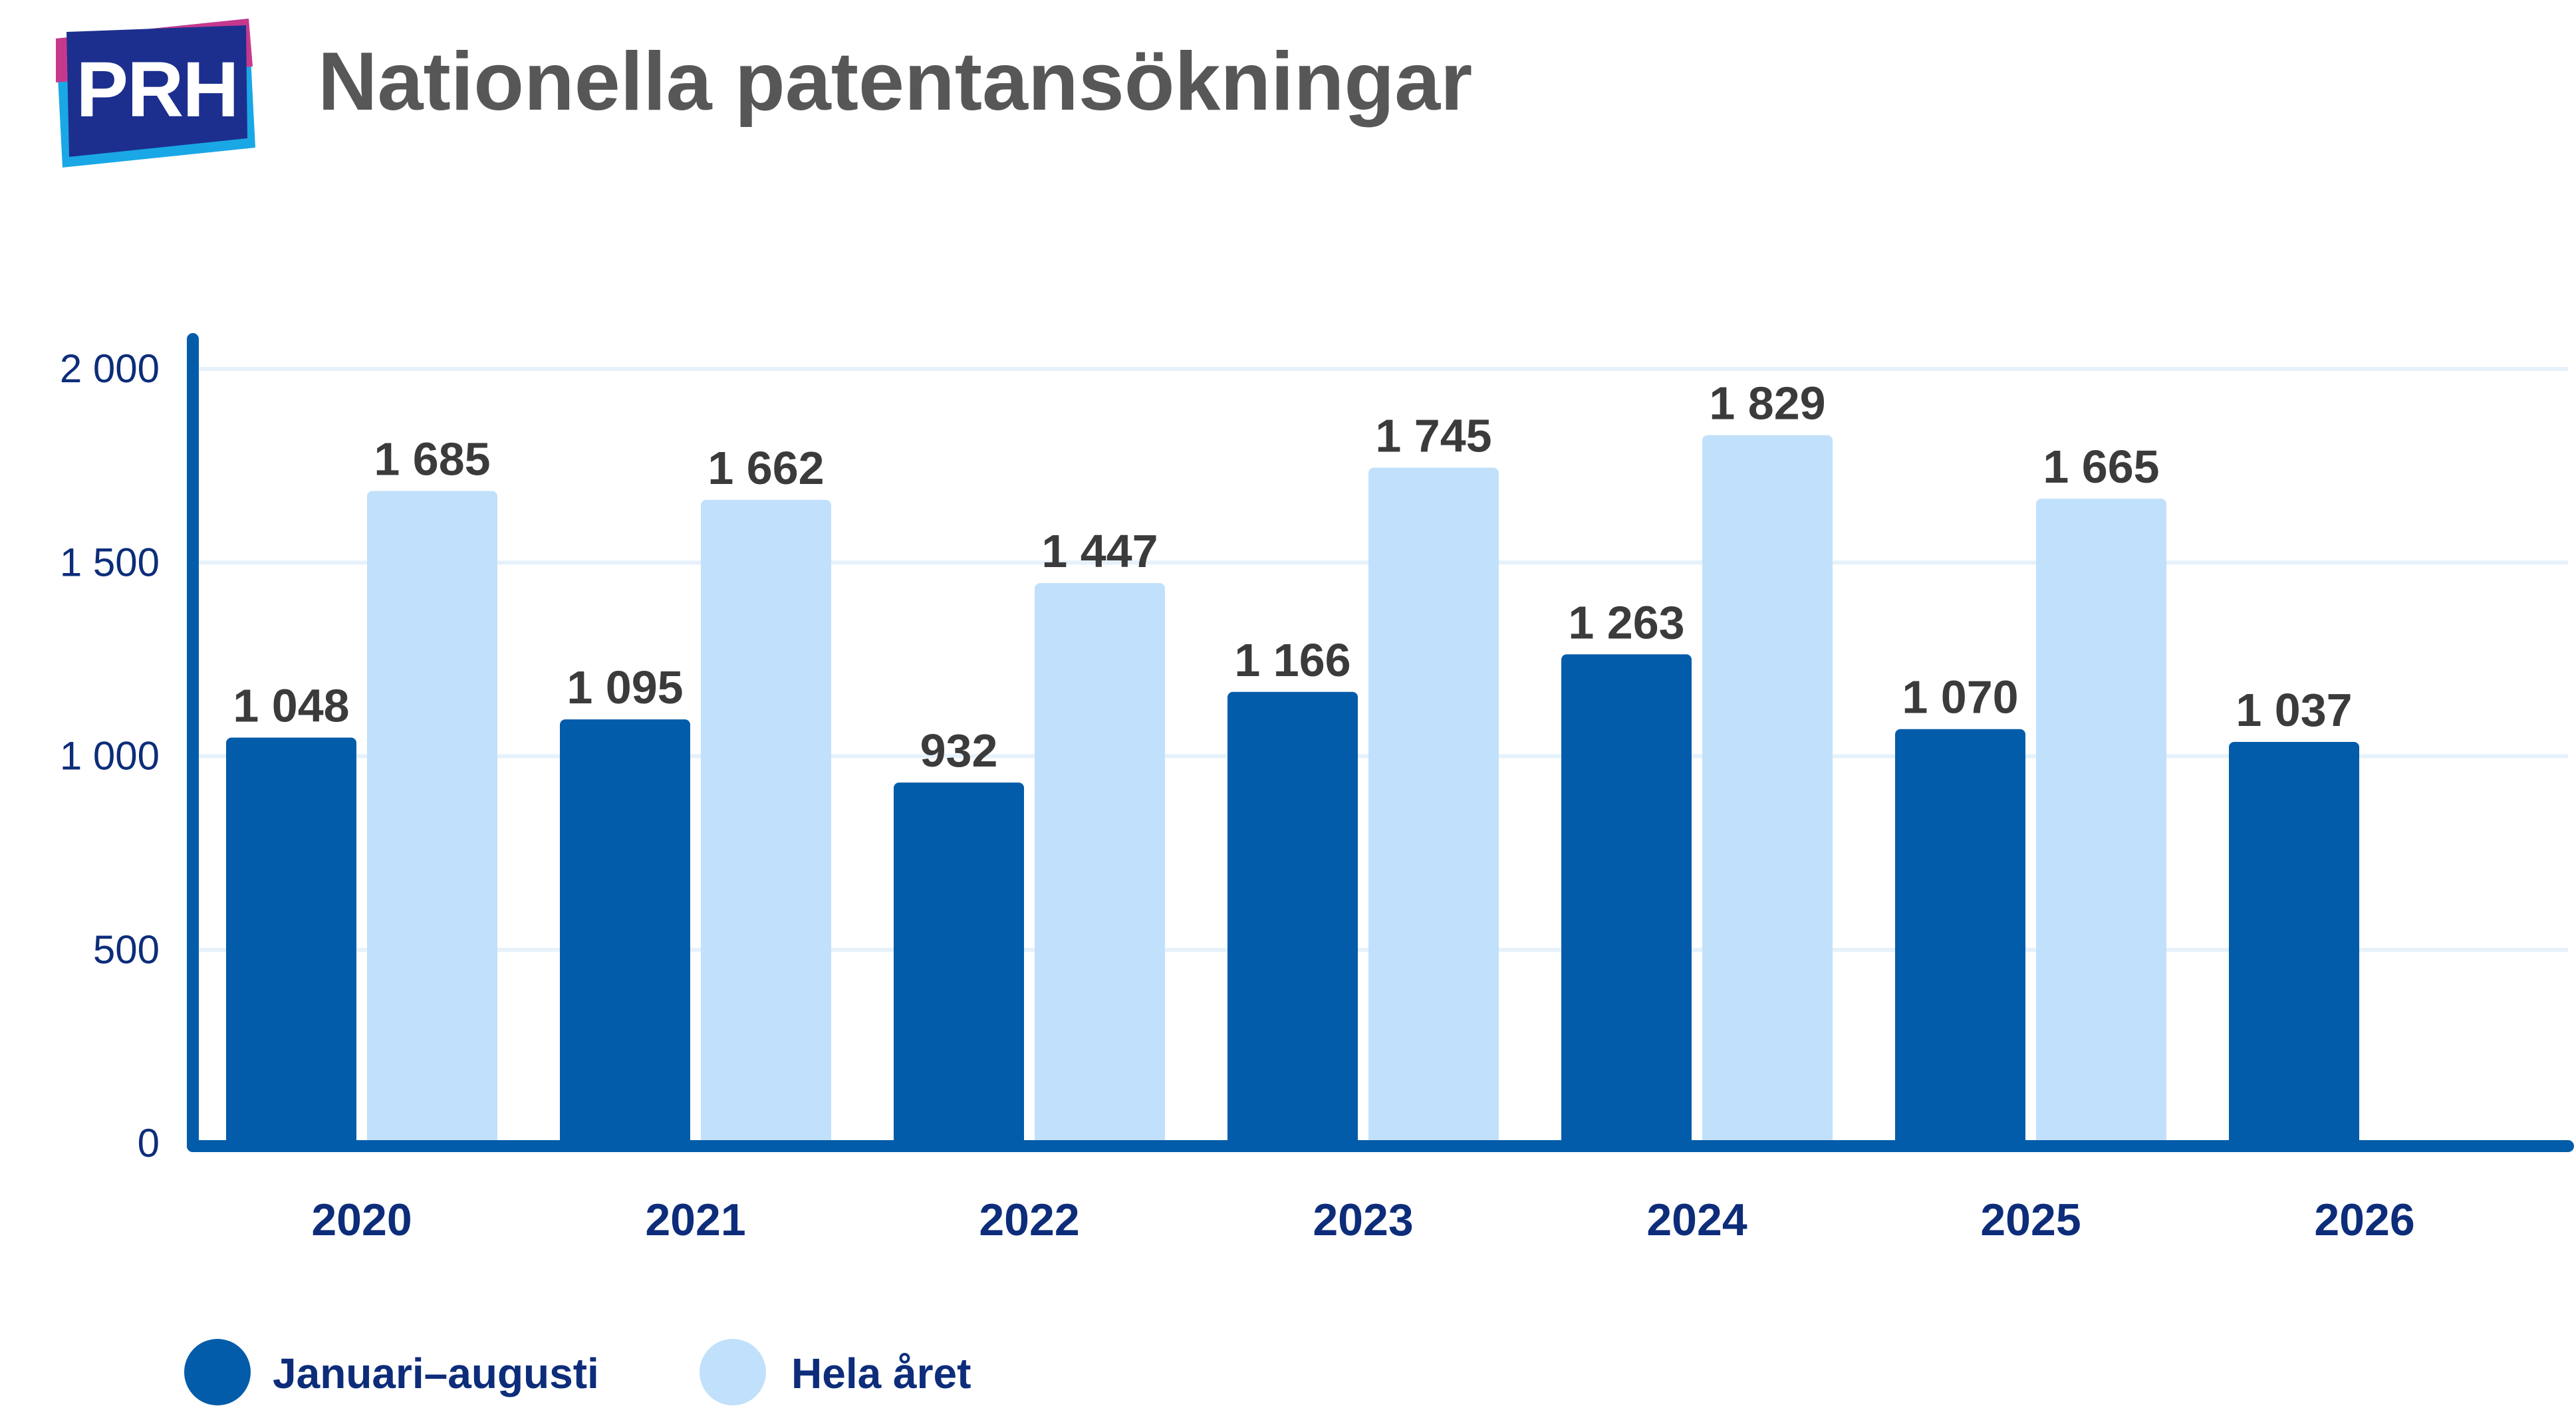 The image size is (2576, 1424). Describe the element at coordinates (432, 459) in the screenshot. I see `data-label: 1 685` at that location.